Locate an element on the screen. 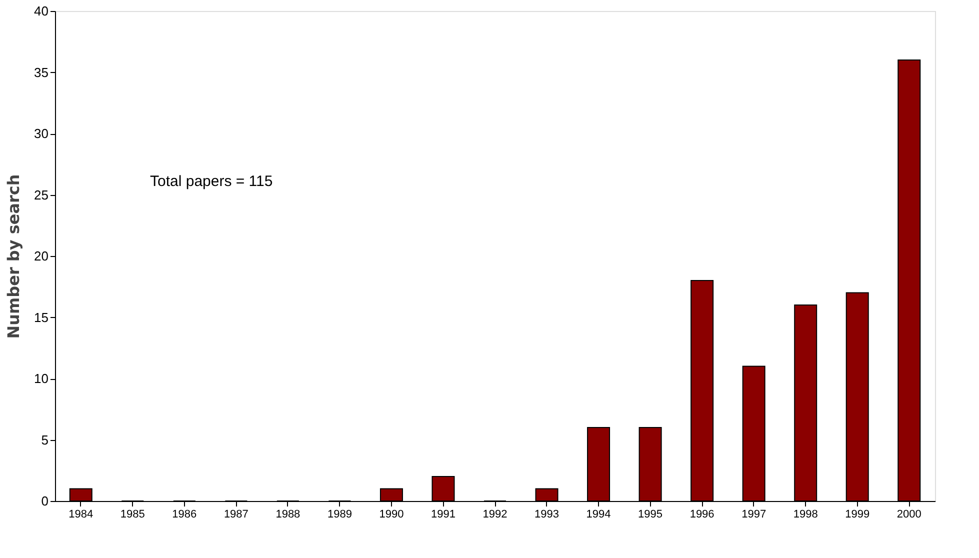 This screenshot has height=558, width=979. y-tick-label: 15 is located at coordinates (41, 317).